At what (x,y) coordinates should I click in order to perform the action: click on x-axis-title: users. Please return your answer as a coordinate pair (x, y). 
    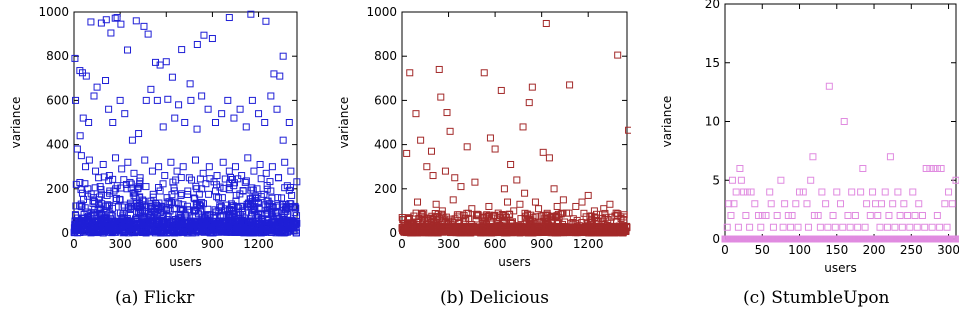
    Looking at the image, I should click on (840, 268).